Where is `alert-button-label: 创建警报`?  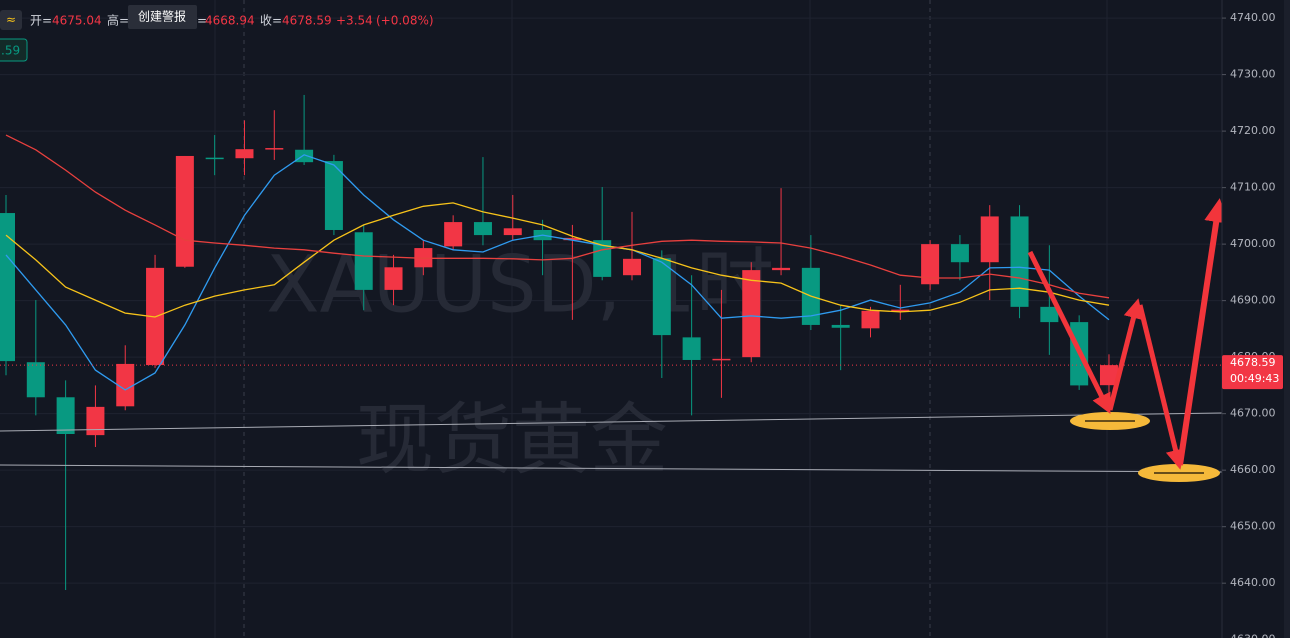 alert-button-label: 创建警报 is located at coordinates (162, 16).